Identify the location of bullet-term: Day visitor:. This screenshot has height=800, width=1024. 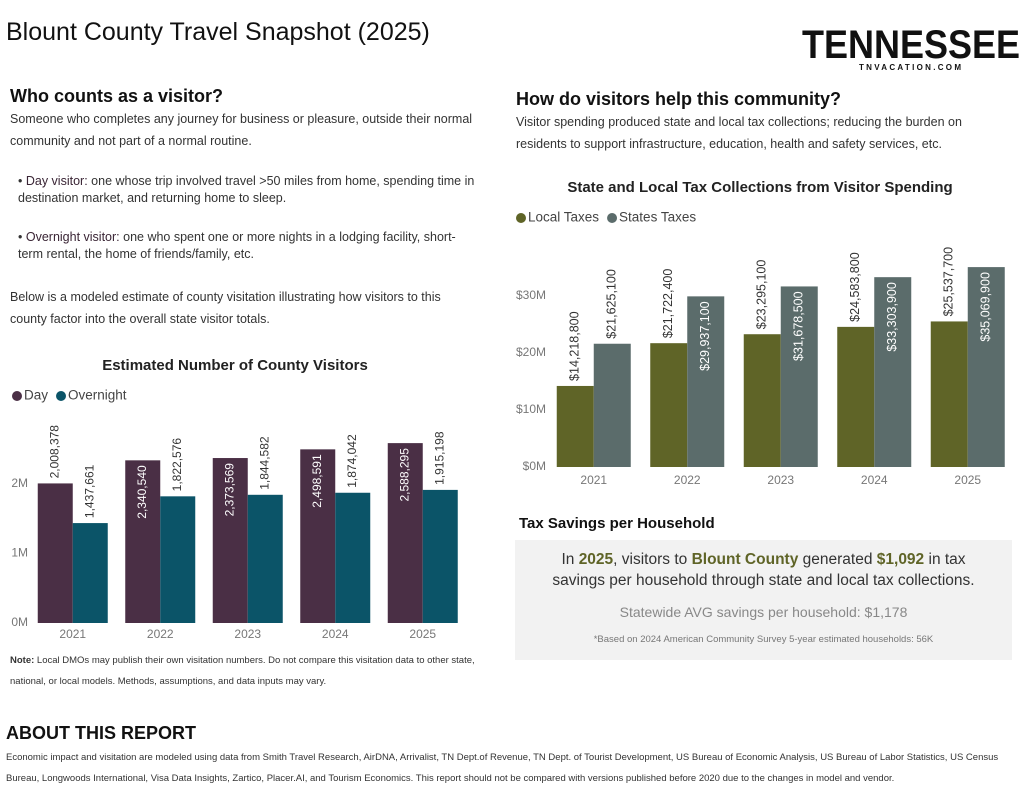
(56, 181).